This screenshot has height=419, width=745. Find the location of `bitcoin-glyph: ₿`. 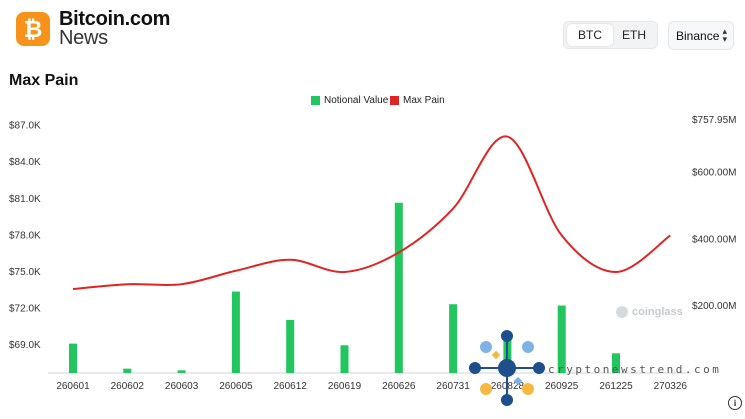

bitcoin-glyph: ₿ is located at coordinates (33, 28).